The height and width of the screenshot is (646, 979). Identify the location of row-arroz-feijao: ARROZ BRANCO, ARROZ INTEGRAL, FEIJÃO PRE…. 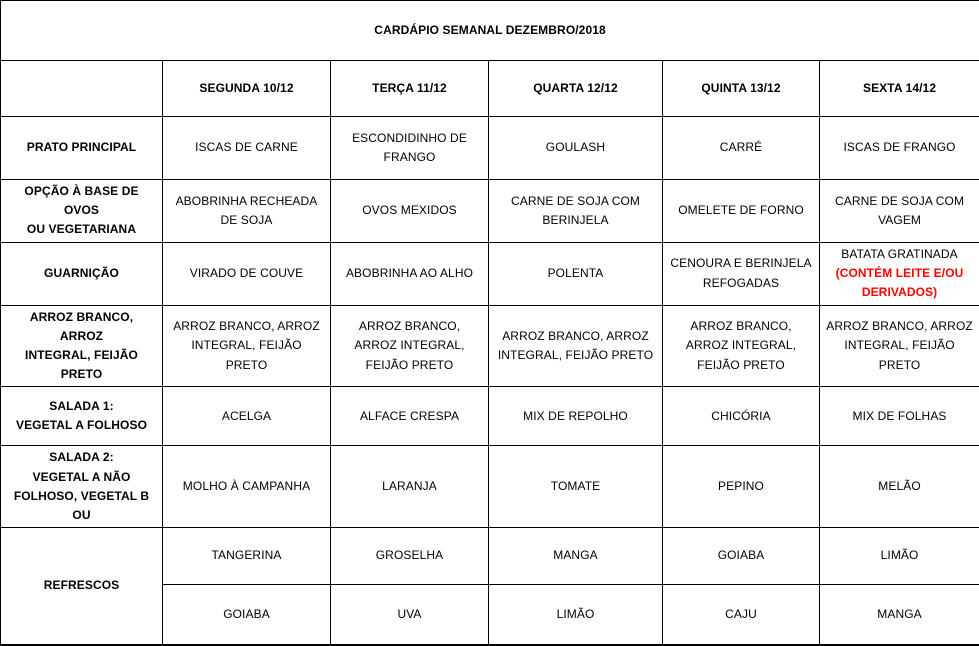
(490, 346).